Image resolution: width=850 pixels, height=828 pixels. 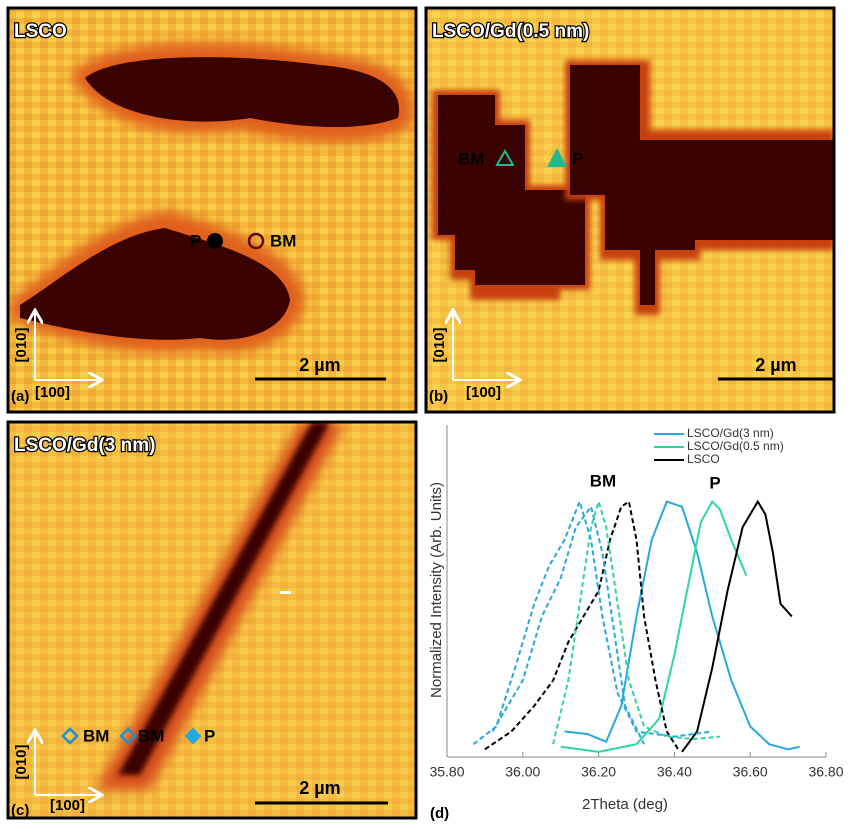 I want to click on legend-label: LSCO/Gd(3 nm), so click(x=730, y=433).